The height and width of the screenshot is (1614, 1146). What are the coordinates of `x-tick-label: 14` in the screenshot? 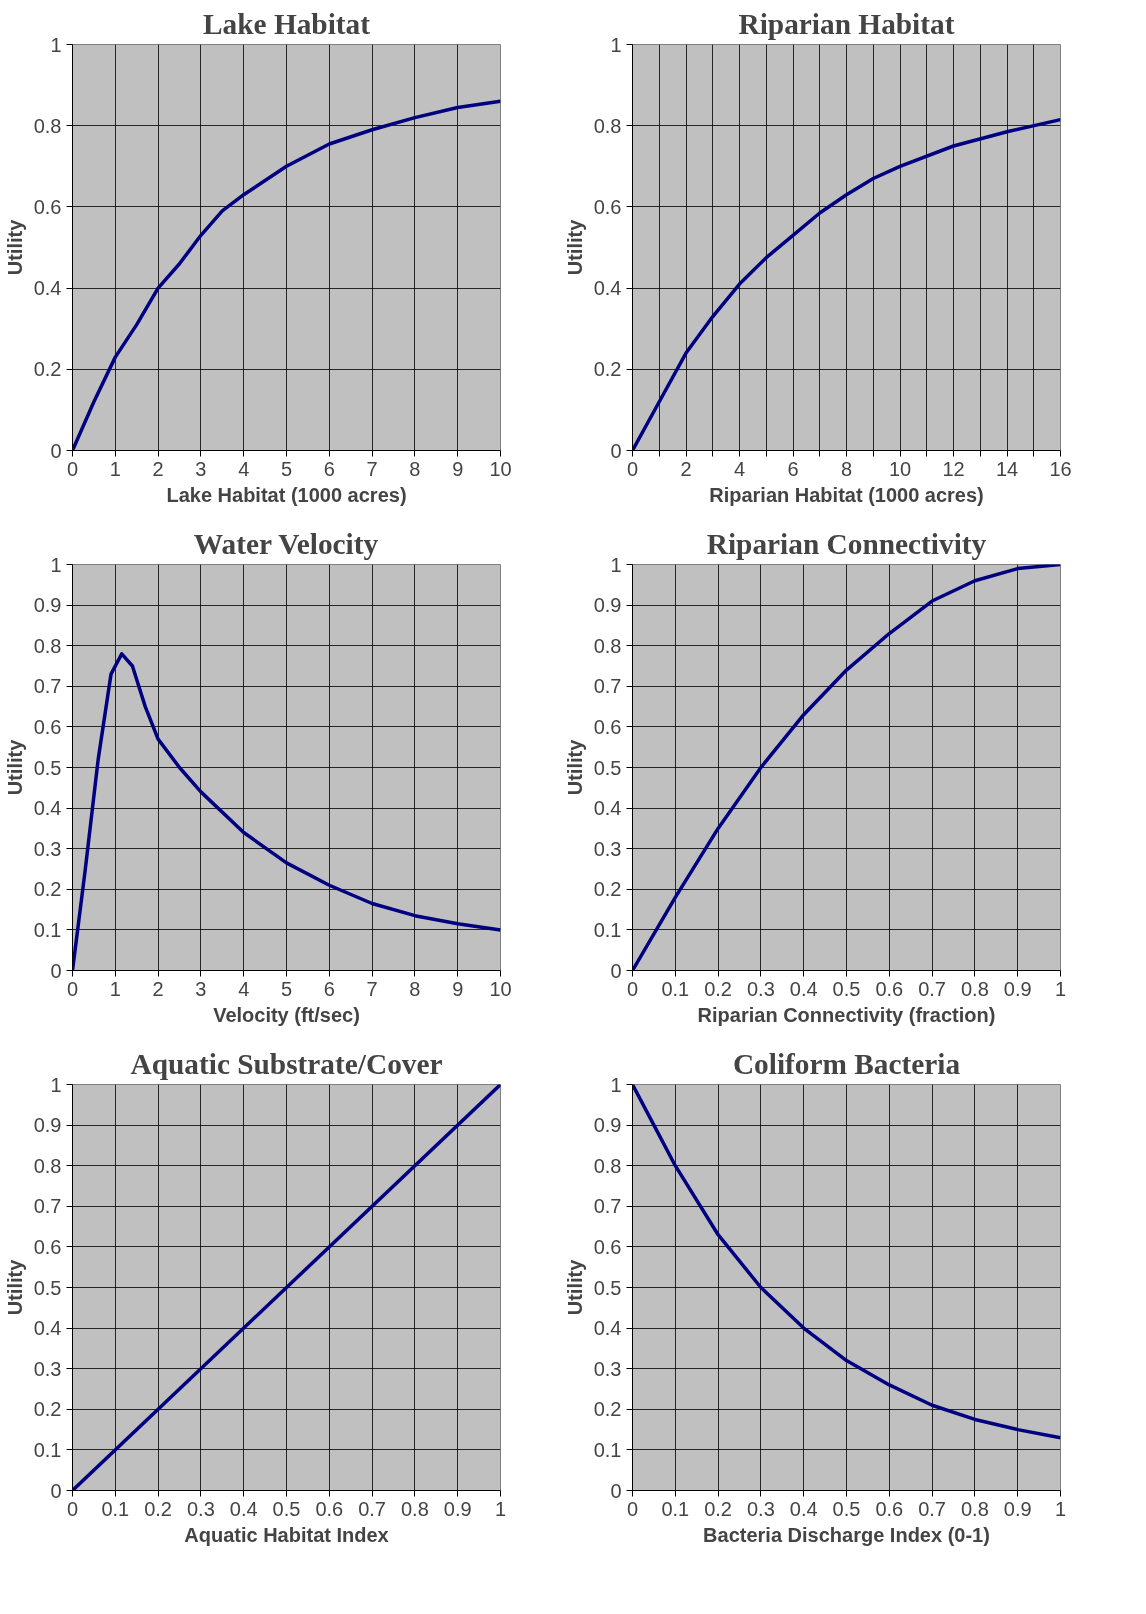 It's located at (1007, 468).